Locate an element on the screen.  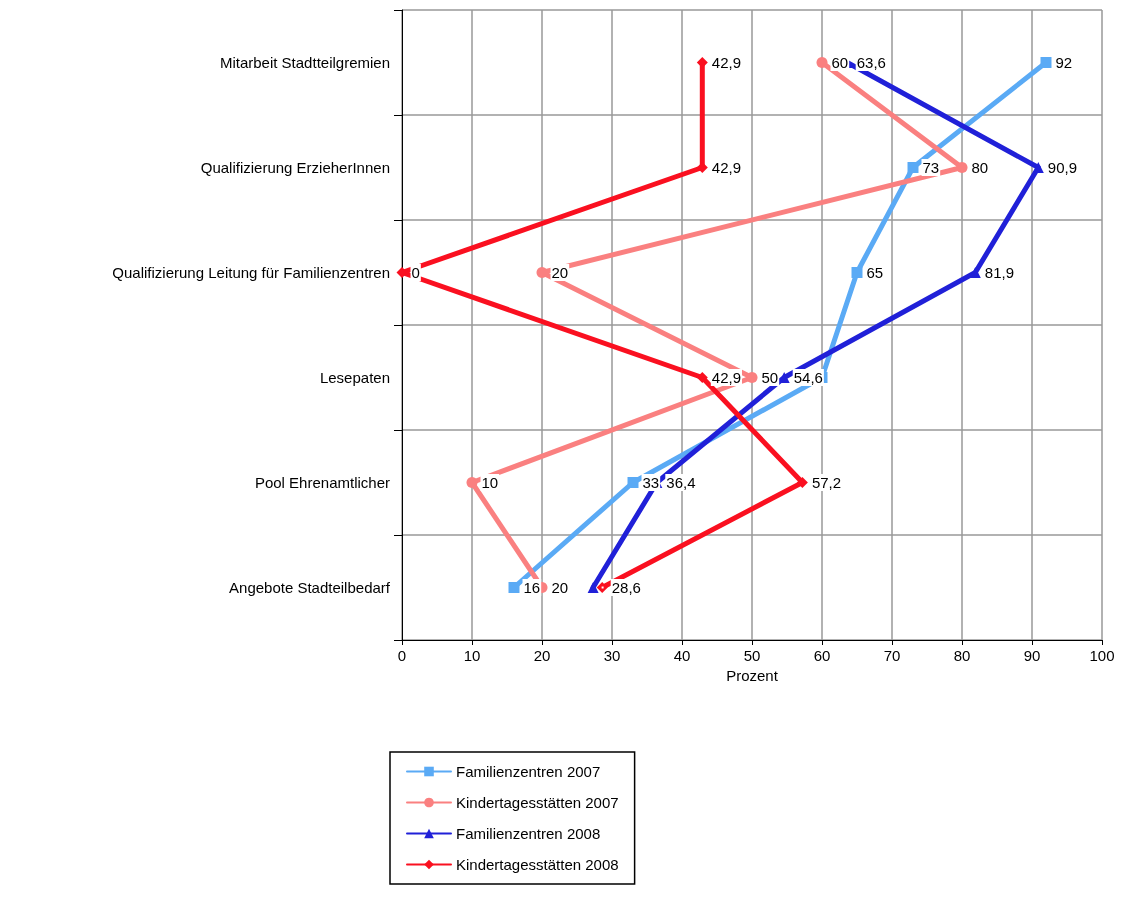
data-label: 28,6 is located at coordinates (626, 587).